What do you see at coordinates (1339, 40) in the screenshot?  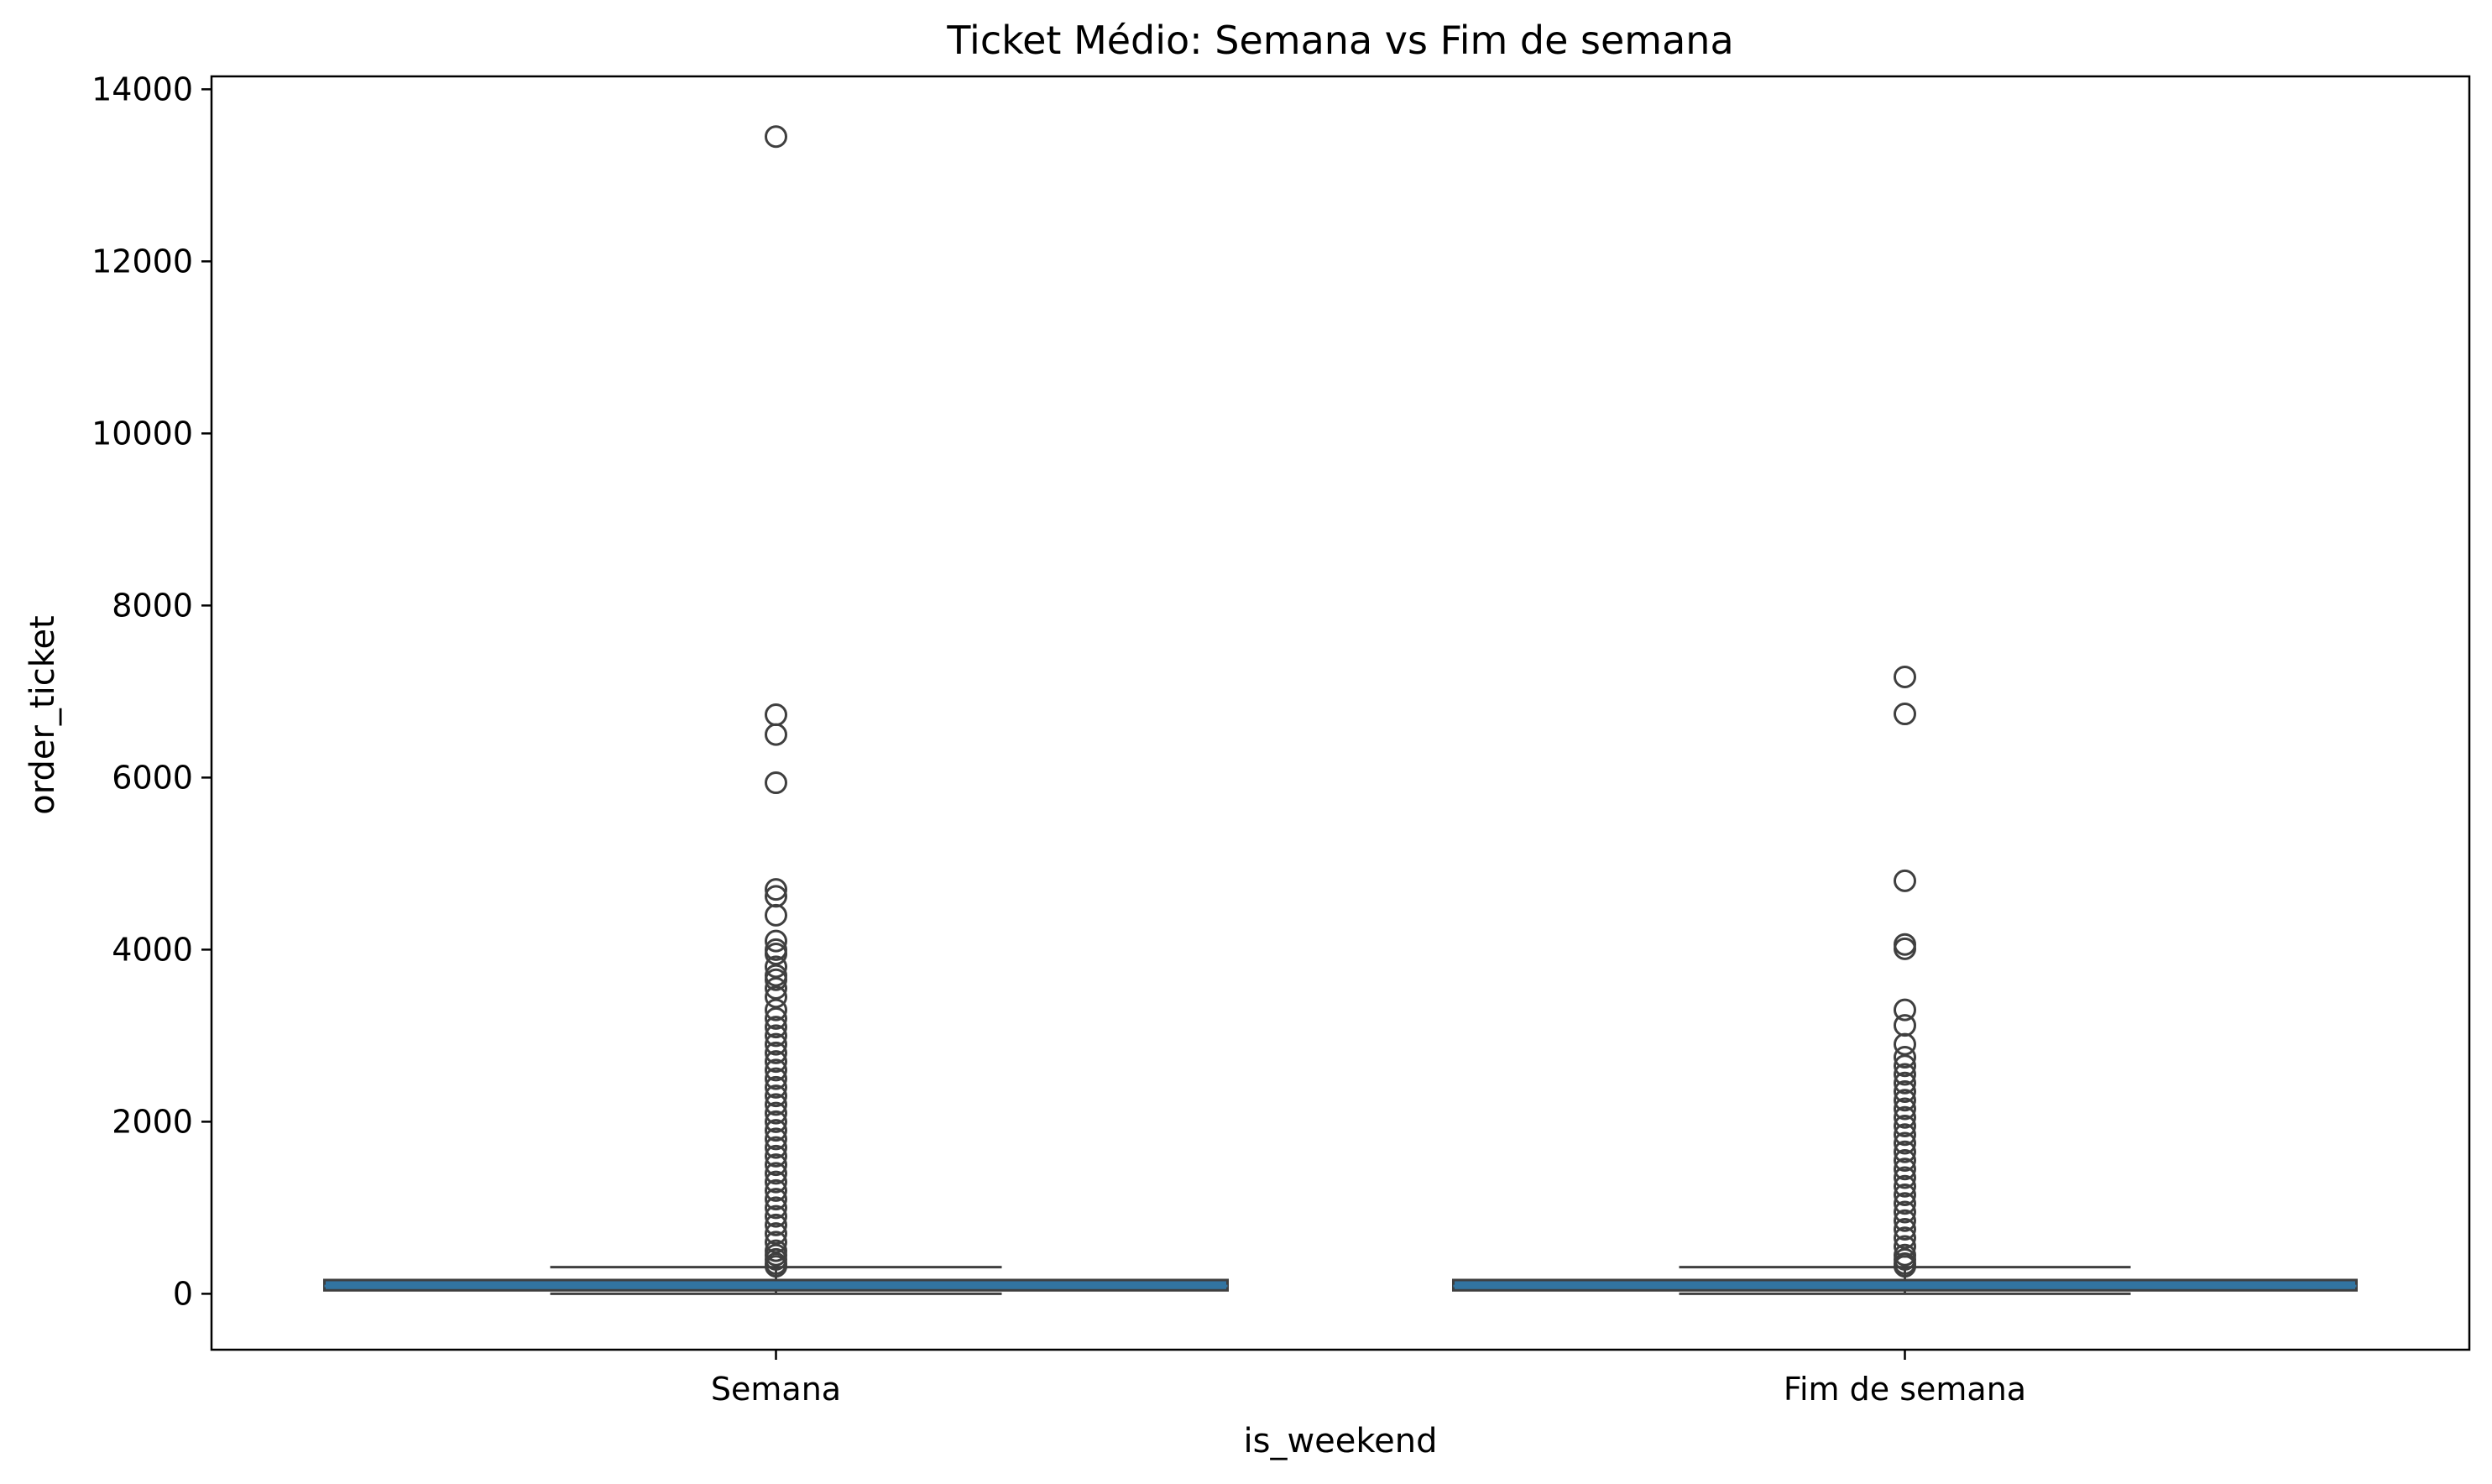 I see `chart-title: Ticket Médio: Semana vs Fim de semana` at bounding box center [1339, 40].